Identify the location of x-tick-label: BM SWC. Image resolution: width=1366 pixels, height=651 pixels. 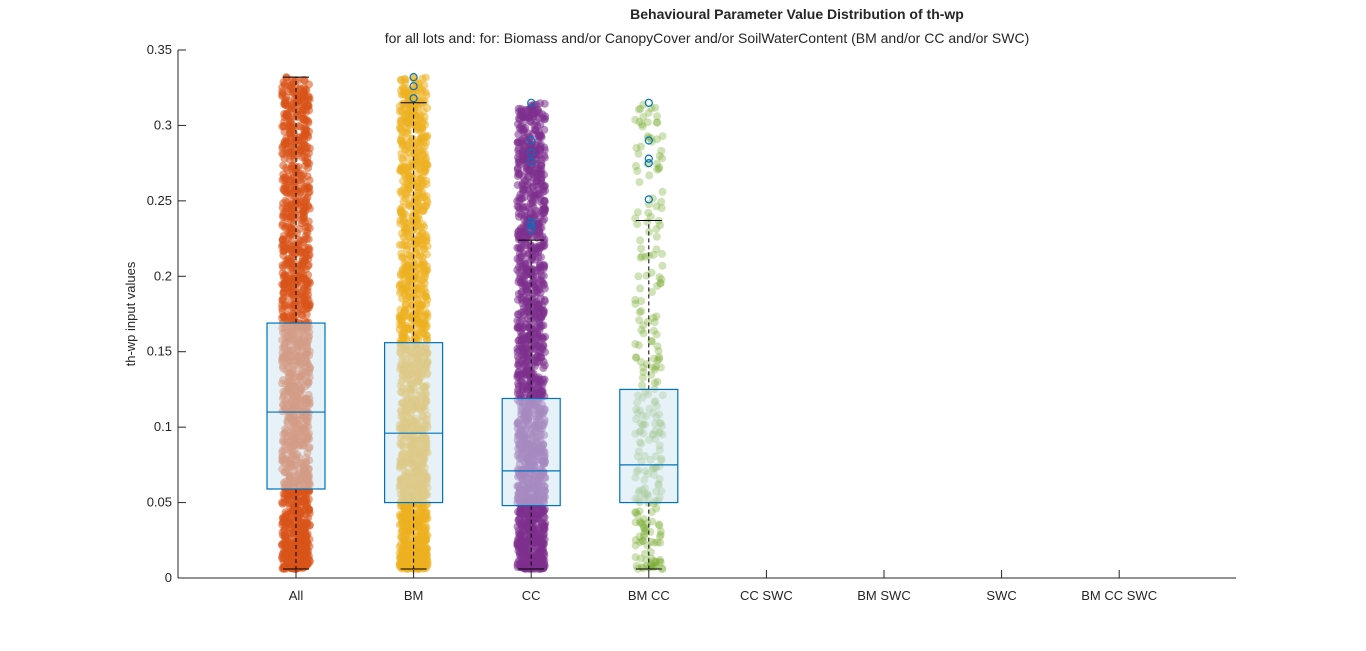
(883, 595).